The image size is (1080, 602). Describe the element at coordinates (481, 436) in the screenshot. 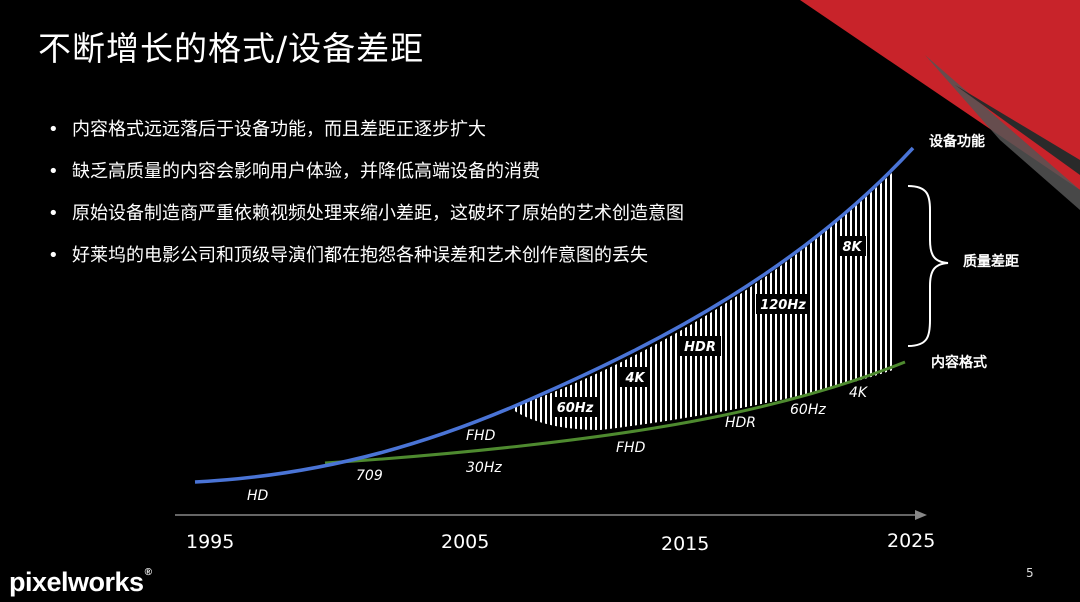

I see `device-milestone: FHD` at that location.